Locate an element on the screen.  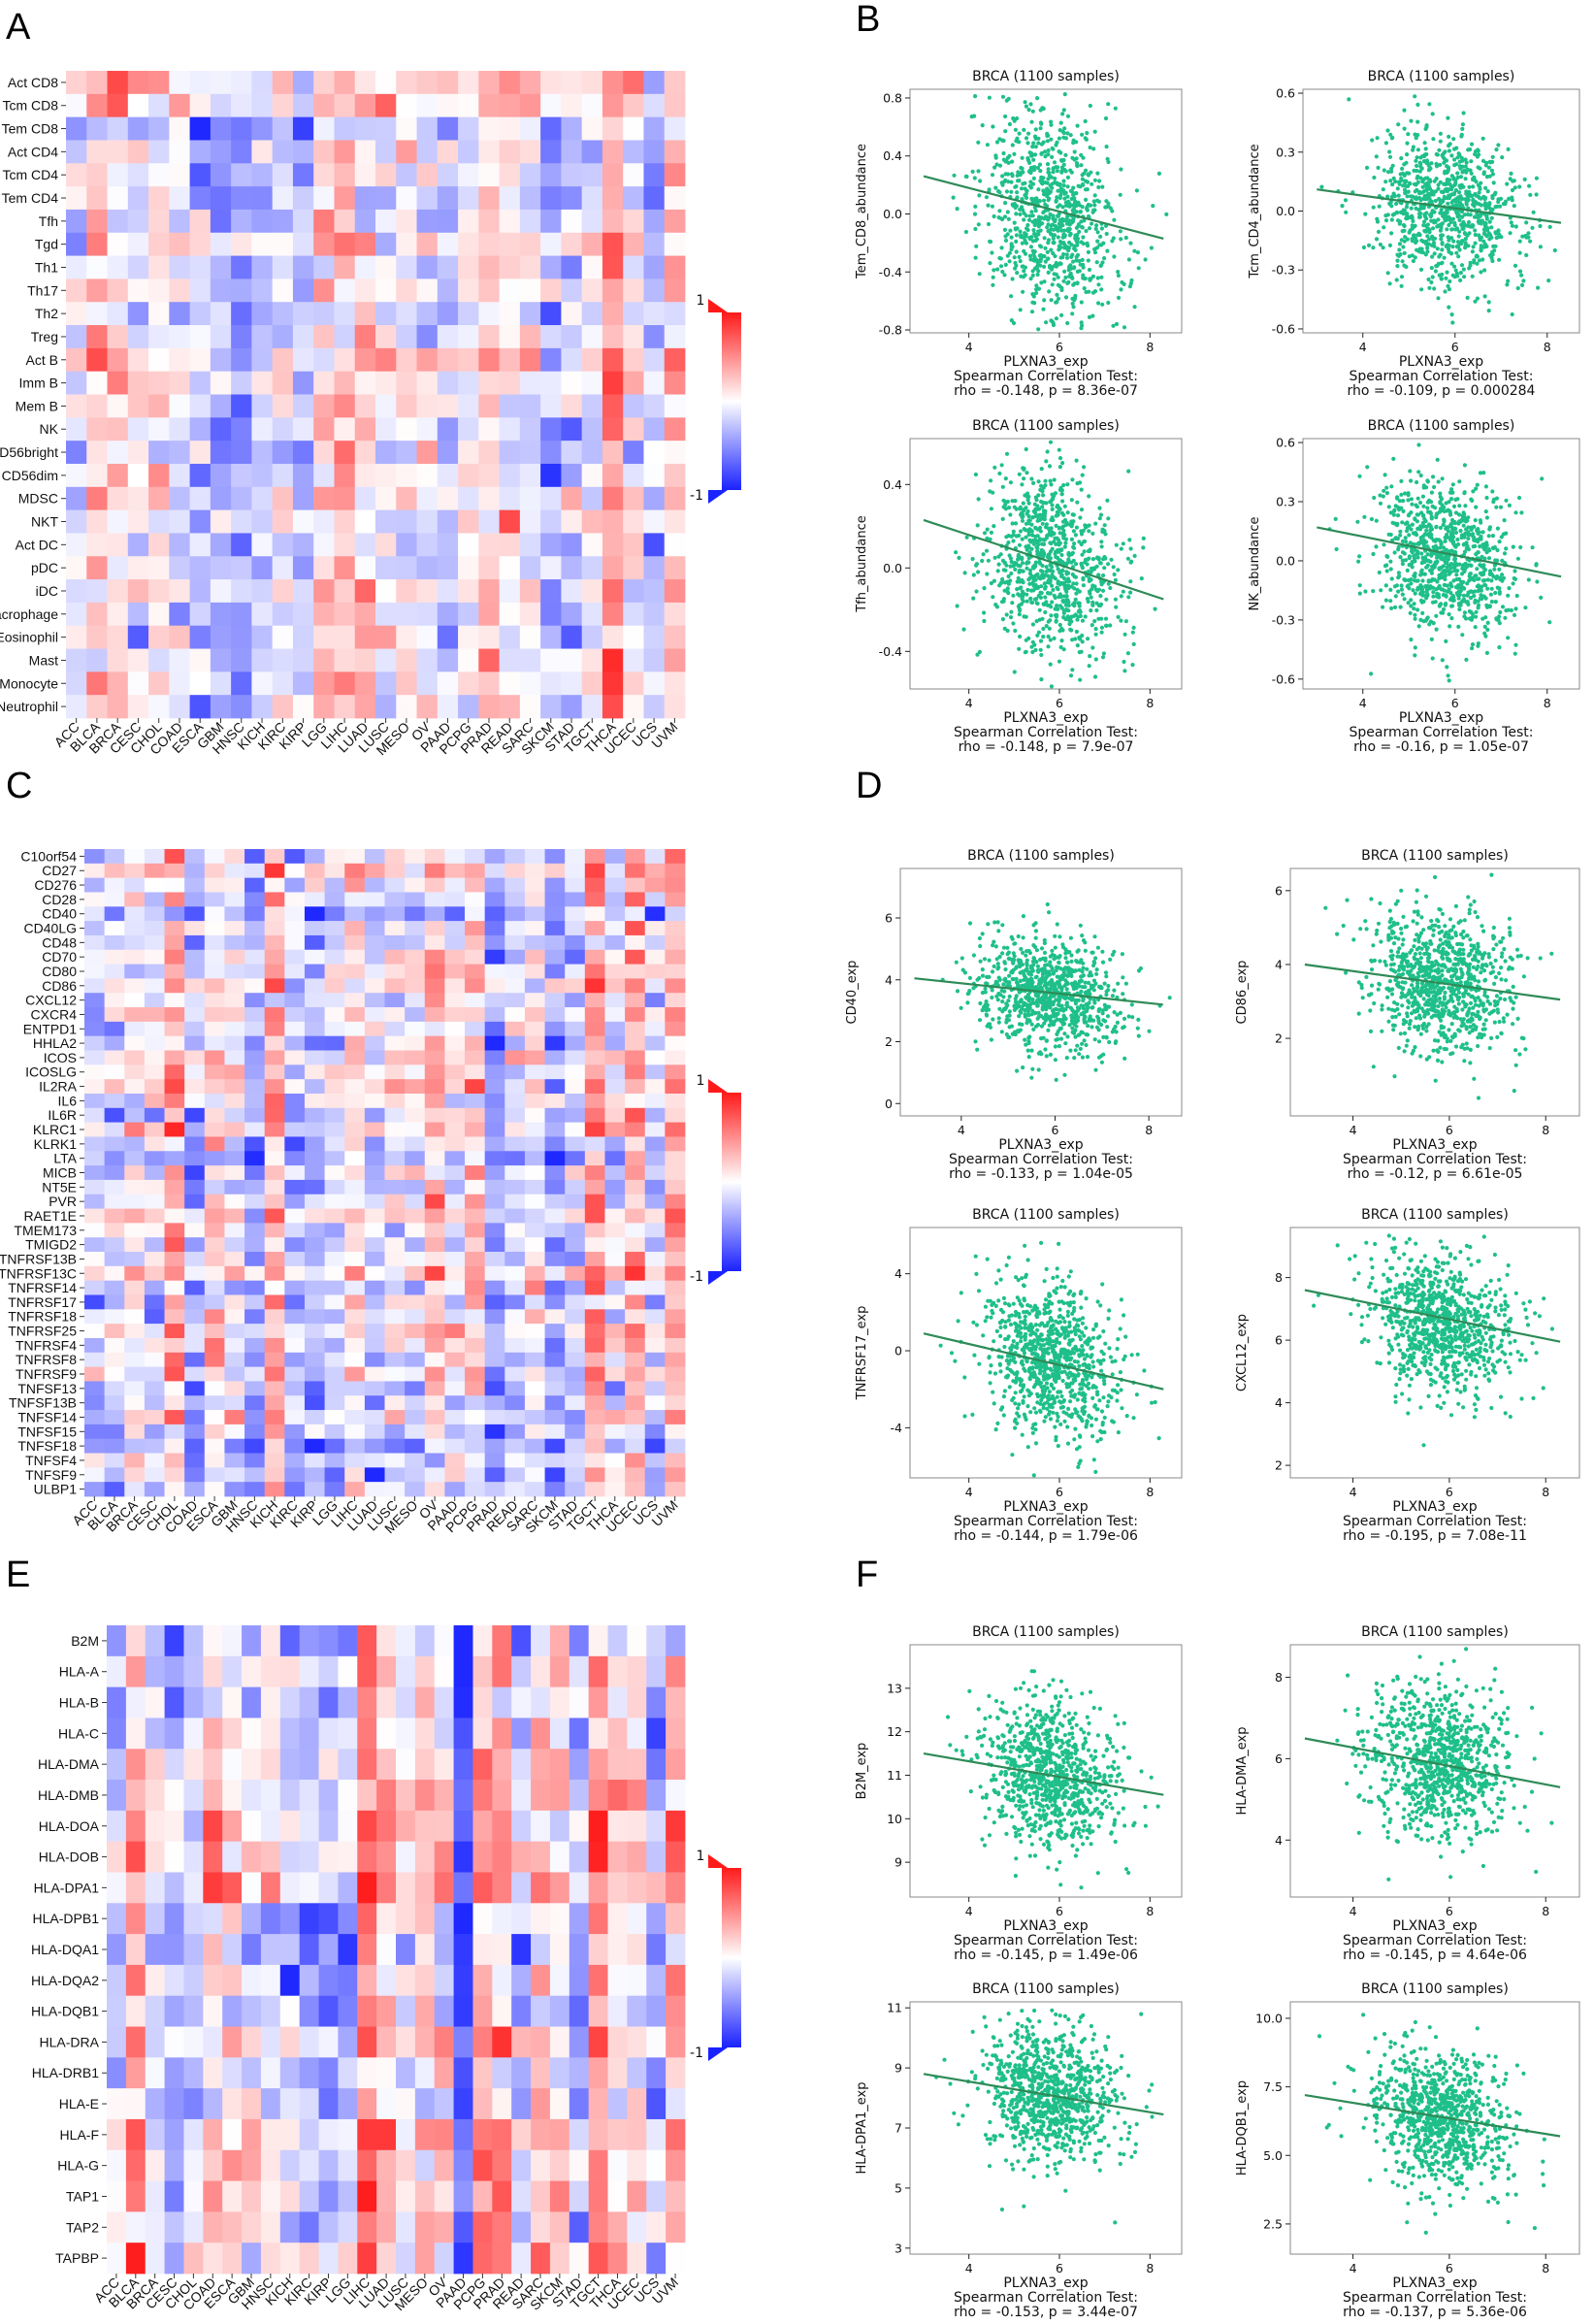
heatmap-legend: 1-1 is located at coordinates (715, 1179).